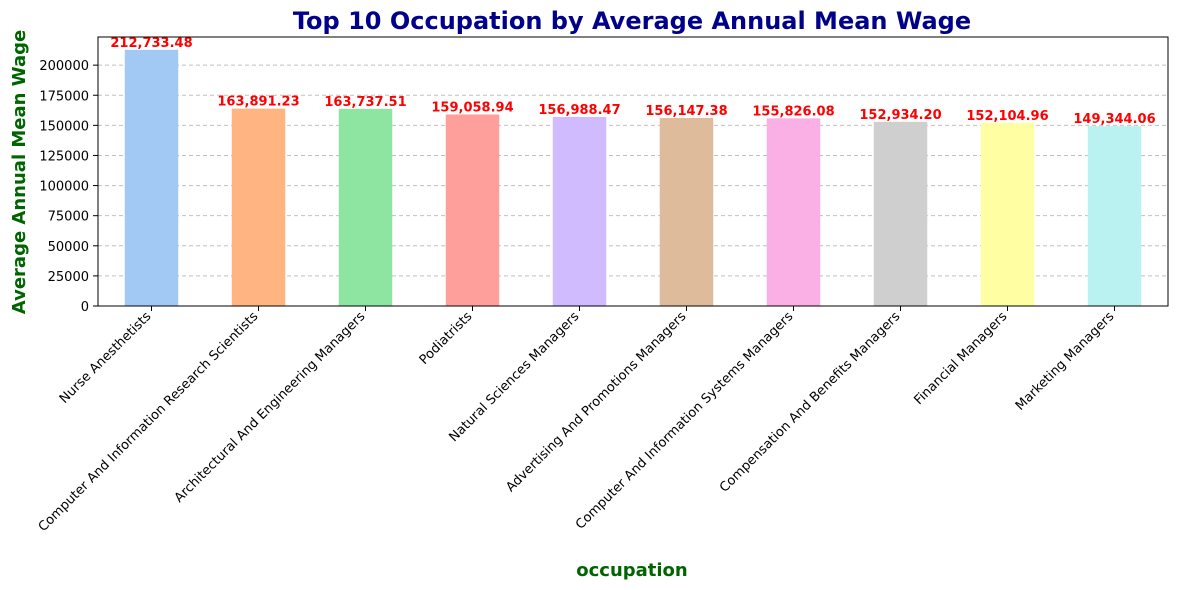 This screenshot has height=590, width=1177. I want to click on x-tick-label: Nurse Anesthetists, so click(106, 358).